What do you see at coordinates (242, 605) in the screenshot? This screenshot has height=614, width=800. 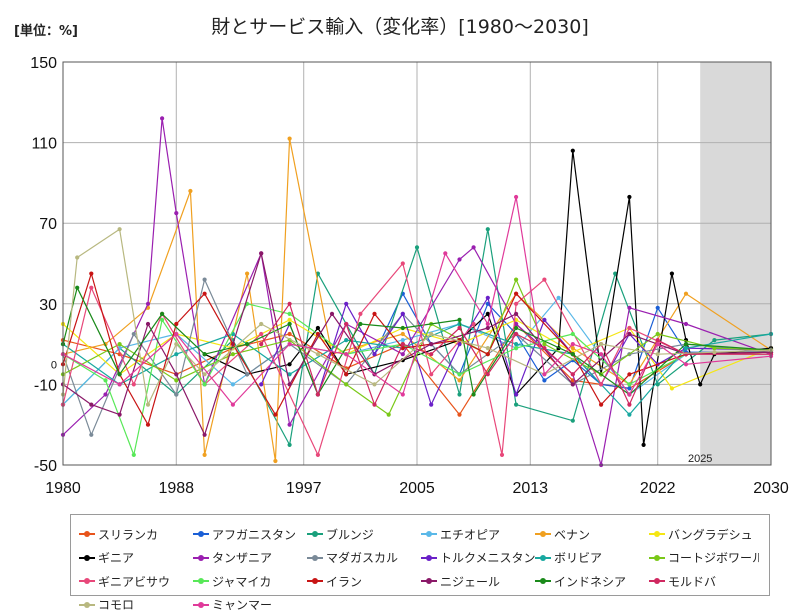 I see `legend-label: ミャンマー` at bounding box center [242, 605].